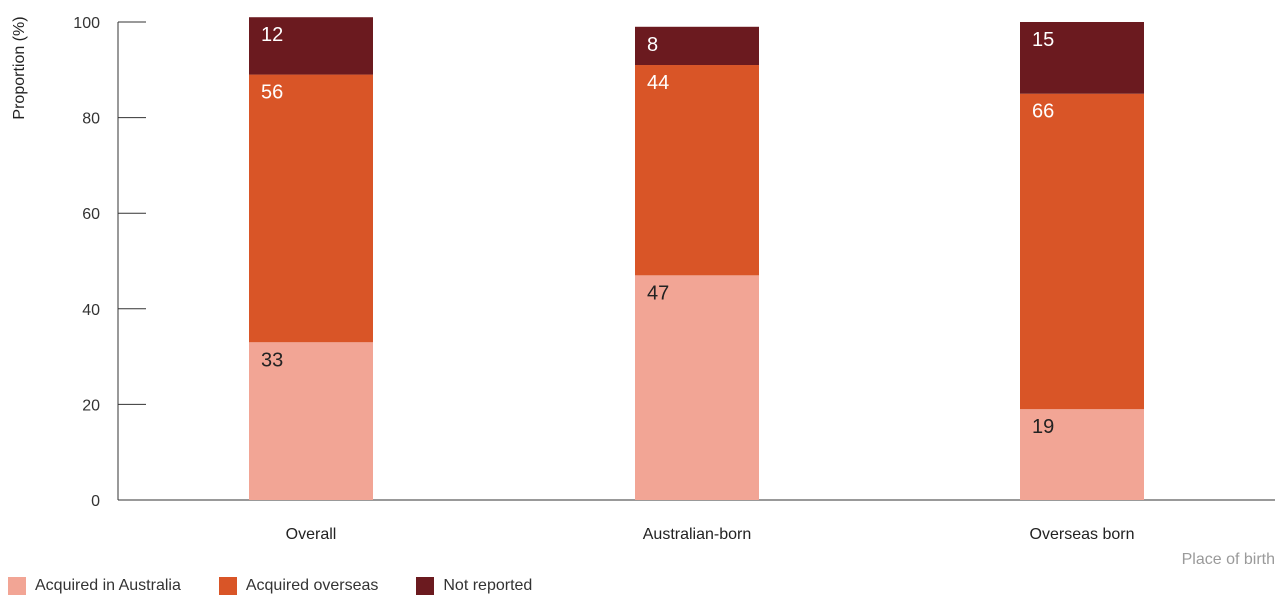 The width and height of the screenshot is (1278, 599). Describe the element at coordinates (272, 93) in the screenshot. I see `data-label: 56` at that location.